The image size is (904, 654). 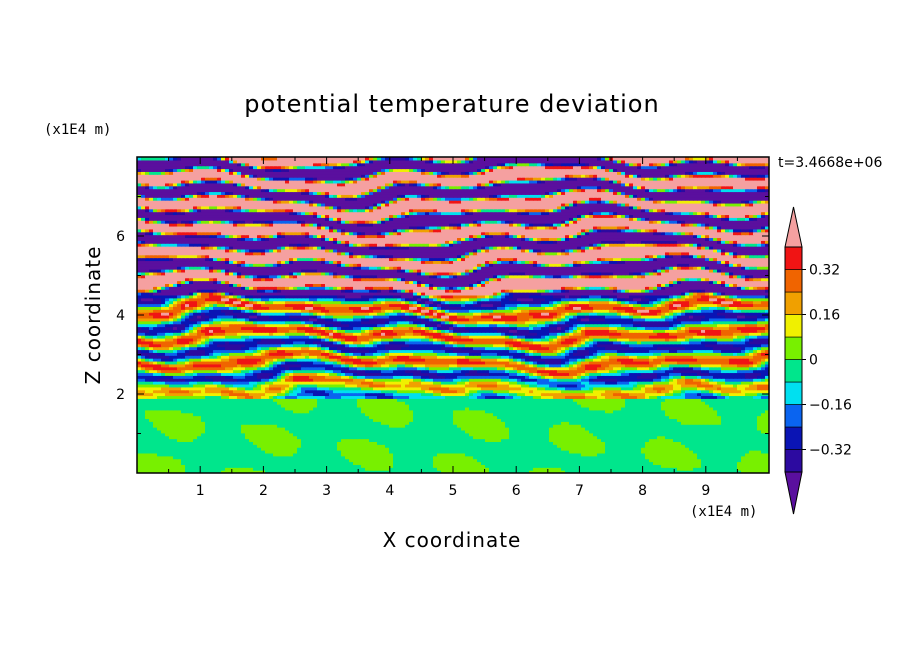 What do you see at coordinates (451, 104) in the screenshot?
I see `chart-title: potential temperature deviation` at bounding box center [451, 104].